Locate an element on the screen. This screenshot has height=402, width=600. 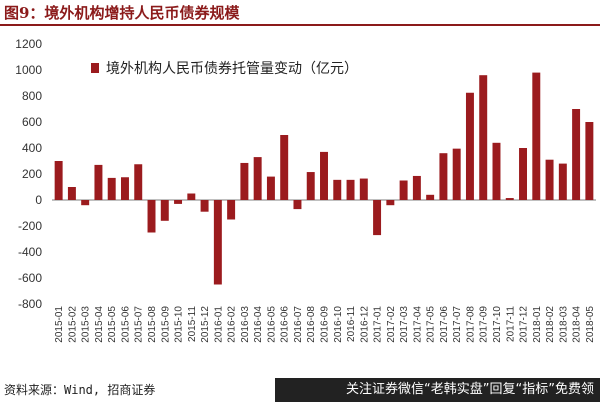
y-tick-label: 1000 is located at coordinates (28, 70).